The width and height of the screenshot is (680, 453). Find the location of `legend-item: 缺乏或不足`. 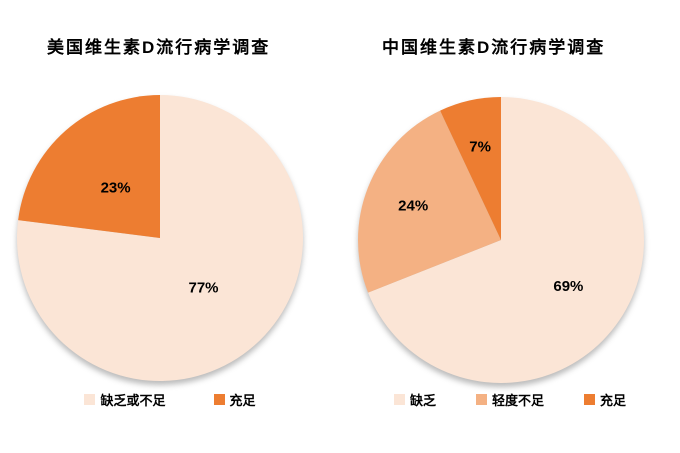

legend-item: 缺乏或不足 is located at coordinates (125, 399).